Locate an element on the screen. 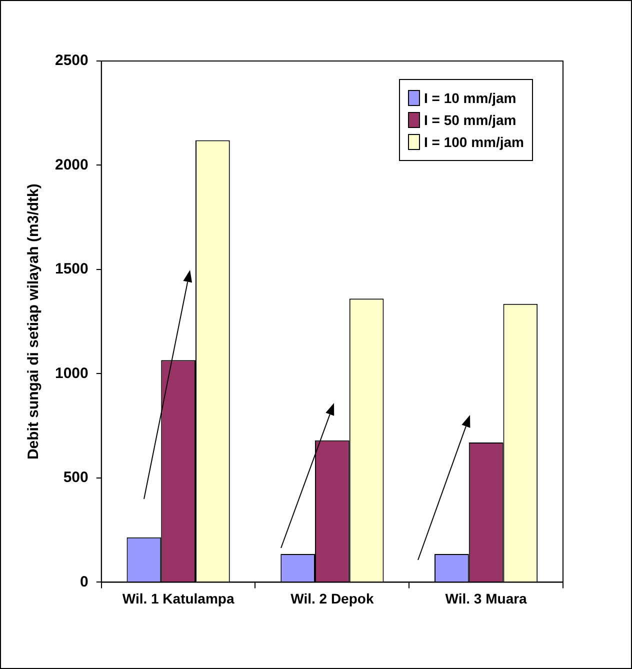 This screenshot has height=669, width=632. x-tick-label: Wil. 3 Muara is located at coordinates (486, 598).